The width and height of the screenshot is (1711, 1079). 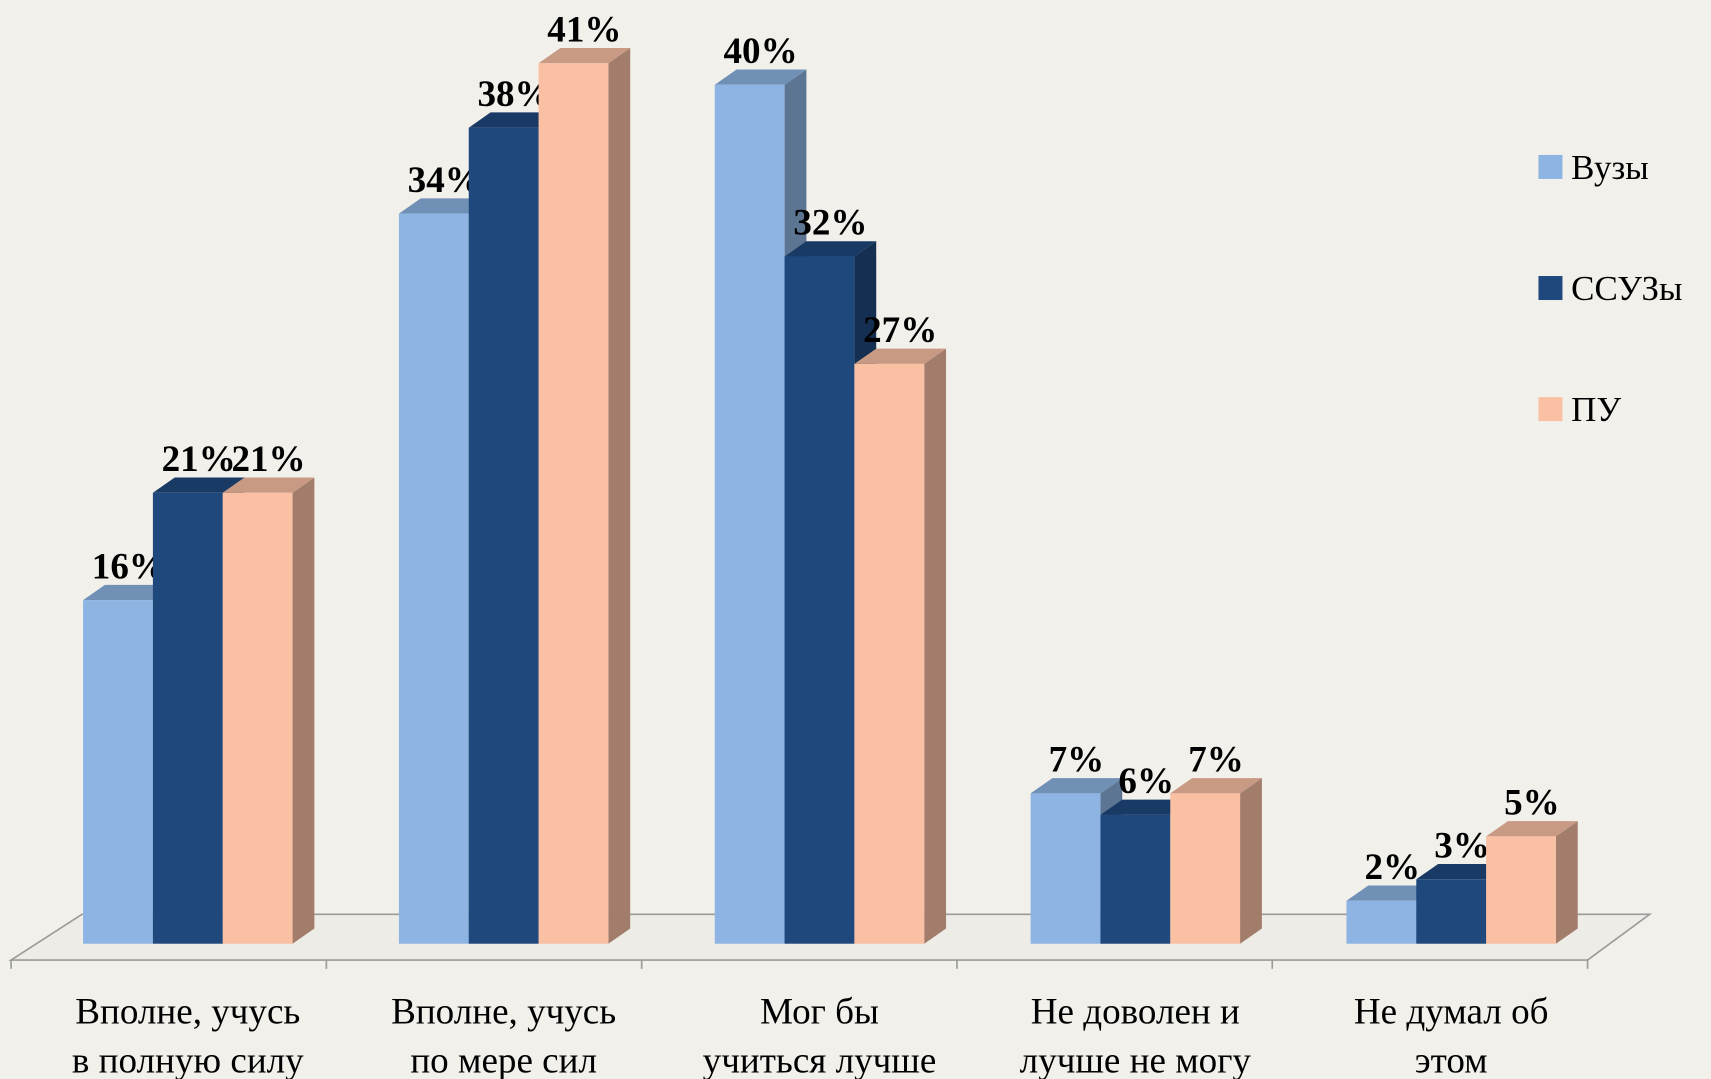 What do you see at coordinates (1532, 803) in the screenshot?
I see `value-label: 5%` at bounding box center [1532, 803].